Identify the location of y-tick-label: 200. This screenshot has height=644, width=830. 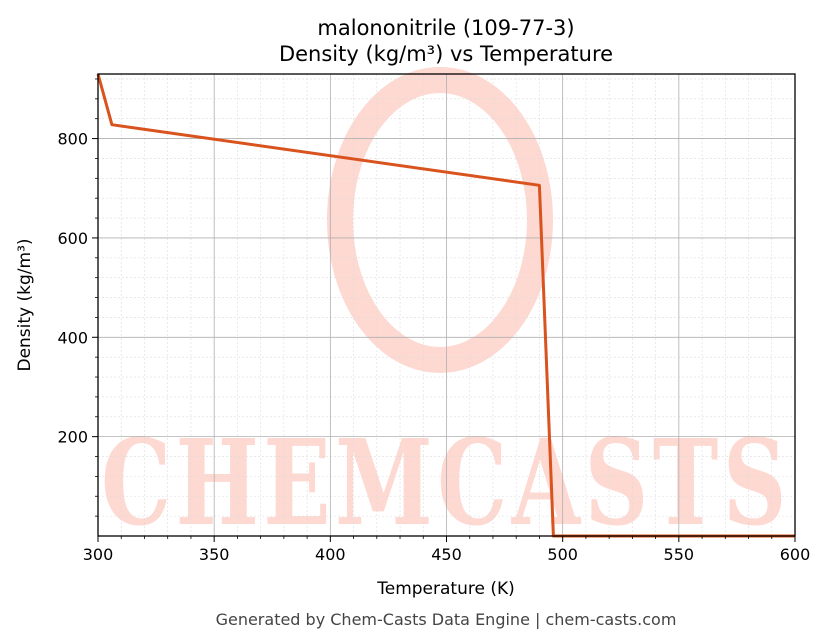
(72, 437).